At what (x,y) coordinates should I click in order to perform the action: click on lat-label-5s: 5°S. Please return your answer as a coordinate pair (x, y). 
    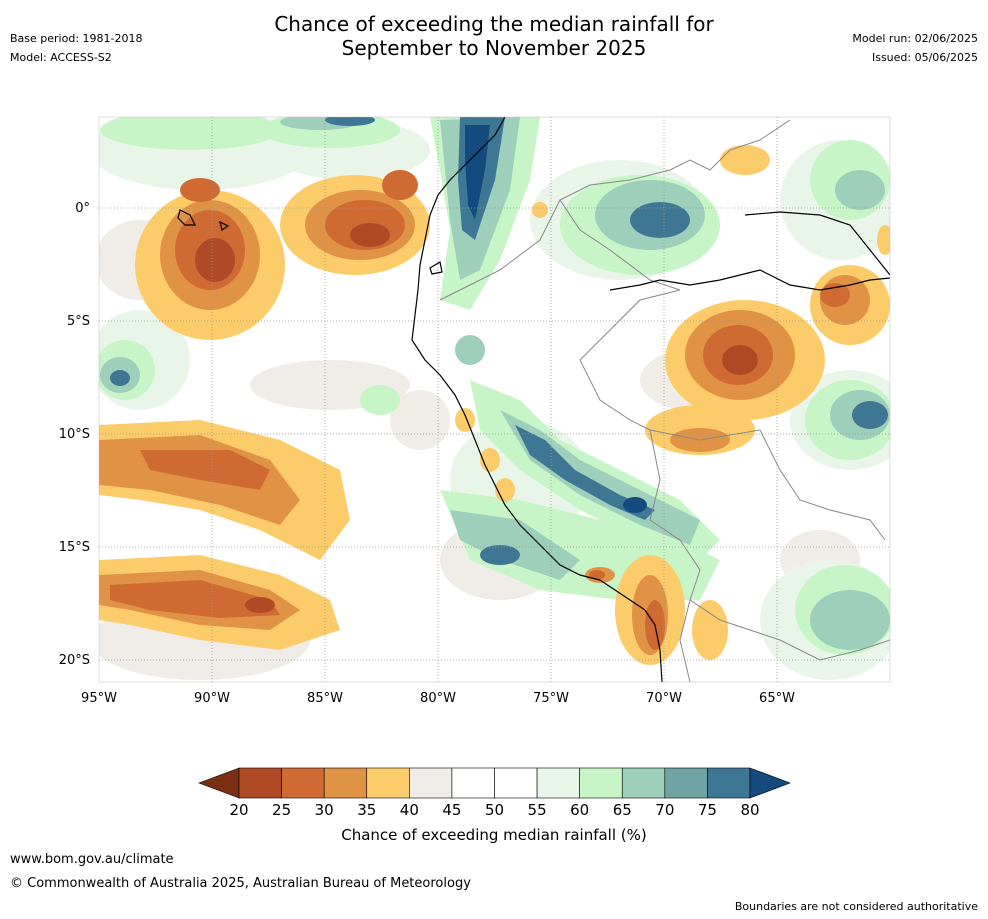
    Looking at the image, I should click on (78, 321).